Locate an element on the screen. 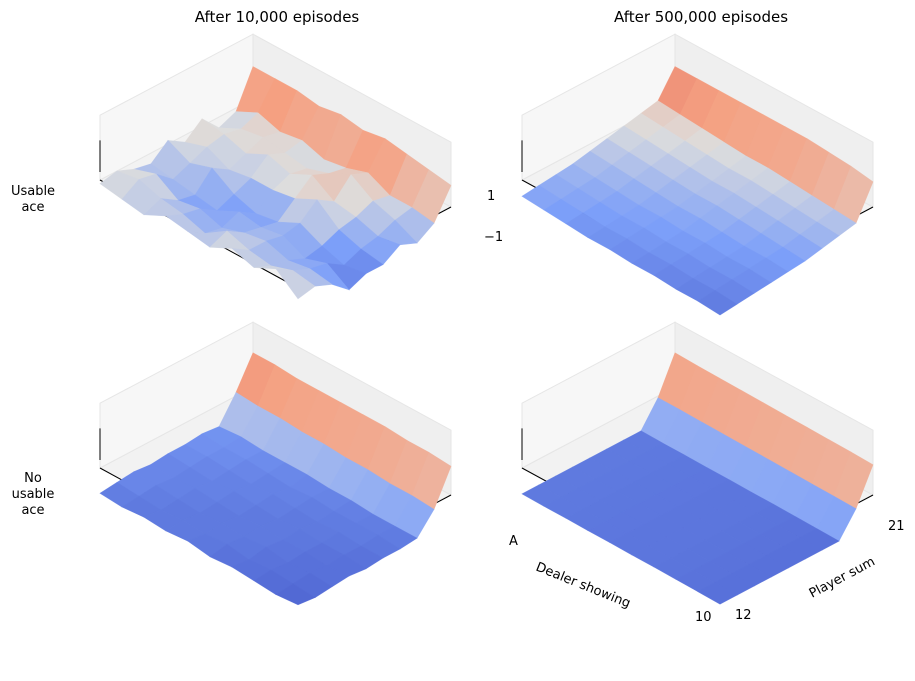 This screenshot has height=681, width=915. z-tick-max: 1 is located at coordinates (491, 196).